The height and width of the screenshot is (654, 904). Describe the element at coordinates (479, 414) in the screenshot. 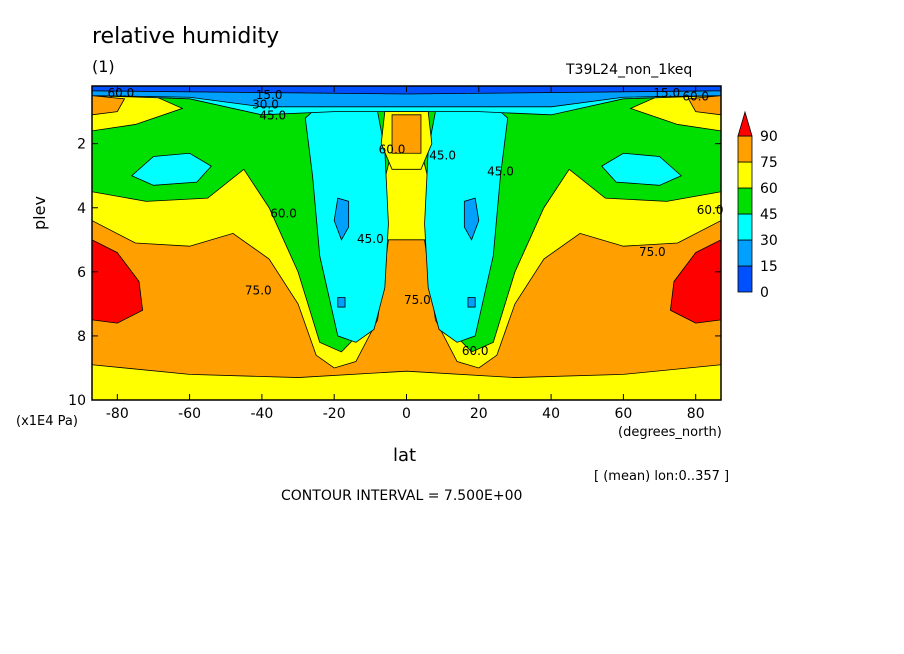

I see `x-tick-label: 20` at that location.